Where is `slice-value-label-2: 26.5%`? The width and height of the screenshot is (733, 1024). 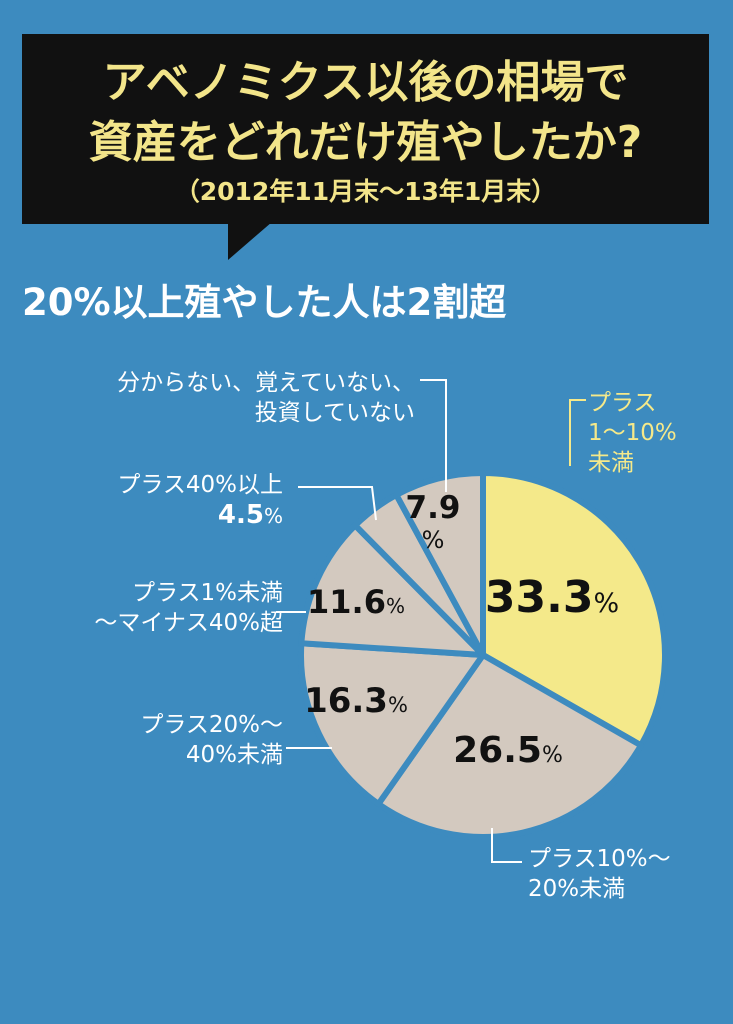 slice-value-label-2: 26.5% is located at coordinates (508, 750).